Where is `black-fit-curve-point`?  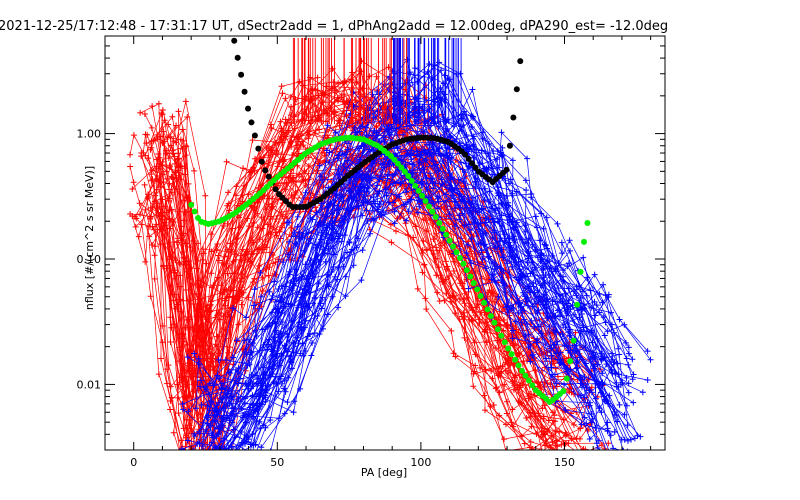
black-fit-curve-point is located at coordinates (248, 108).